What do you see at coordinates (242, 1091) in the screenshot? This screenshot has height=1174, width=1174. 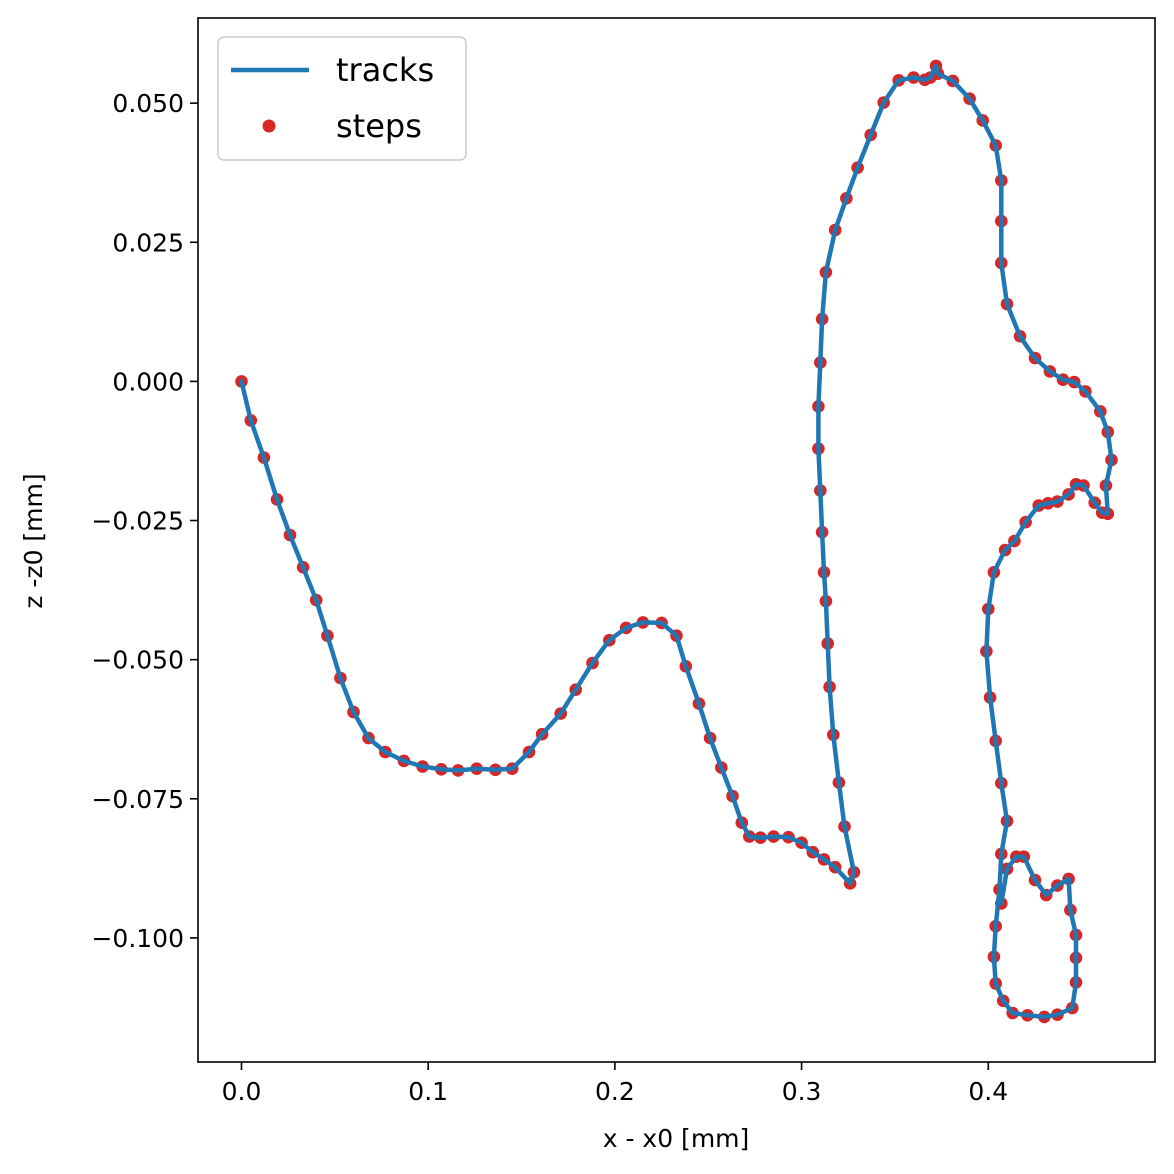 I see `x-tick-label: 0.0` at bounding box center [242, 1091].